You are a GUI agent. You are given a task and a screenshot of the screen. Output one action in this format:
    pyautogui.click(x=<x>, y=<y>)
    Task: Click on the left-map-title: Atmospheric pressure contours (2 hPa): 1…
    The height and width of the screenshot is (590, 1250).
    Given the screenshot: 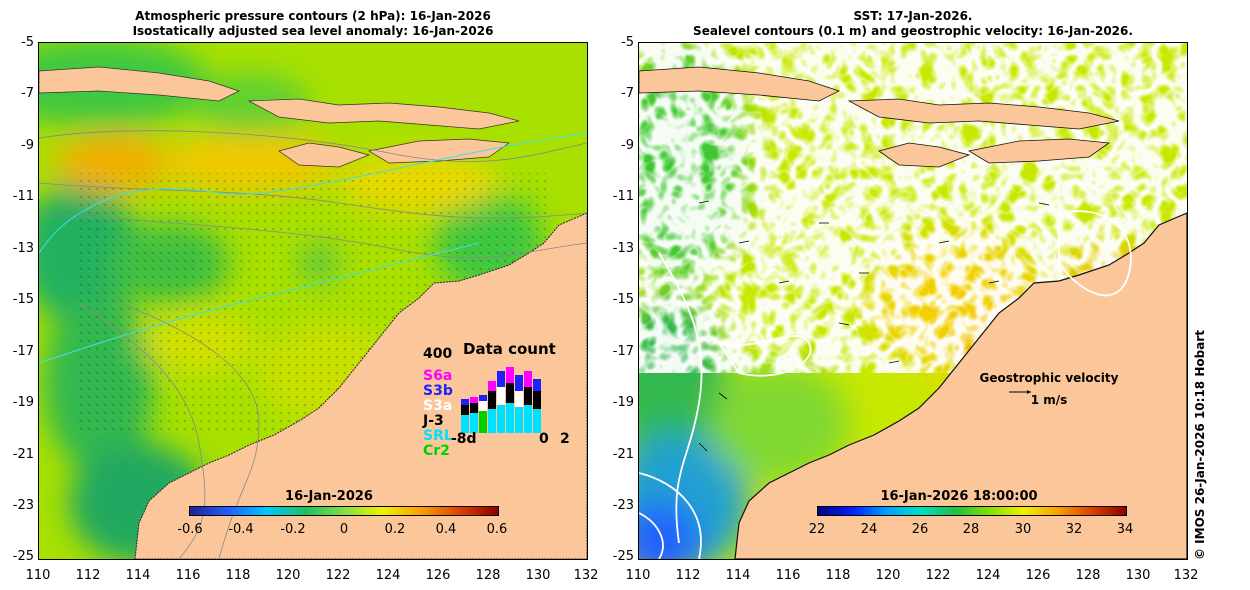 What is the action you would take?
    pyautogui.click(x=313, y=24)
    